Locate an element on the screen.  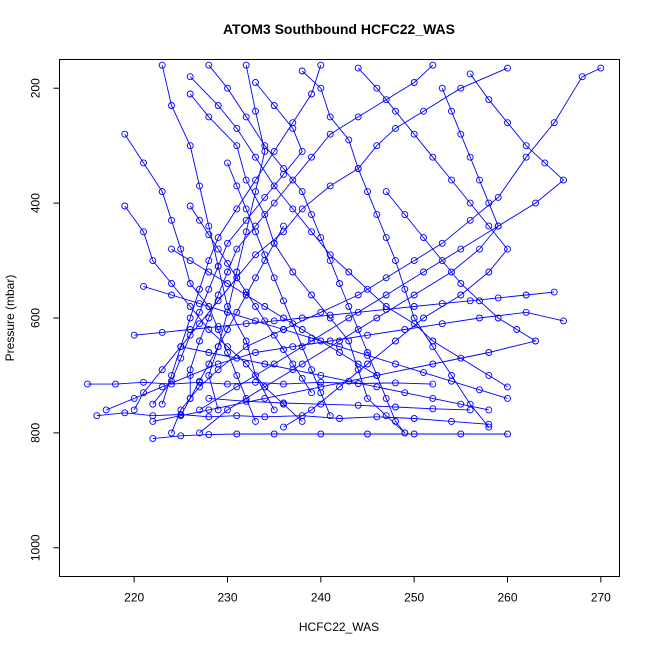
y-tick-label: 200 is located at coordinates (36, 88).